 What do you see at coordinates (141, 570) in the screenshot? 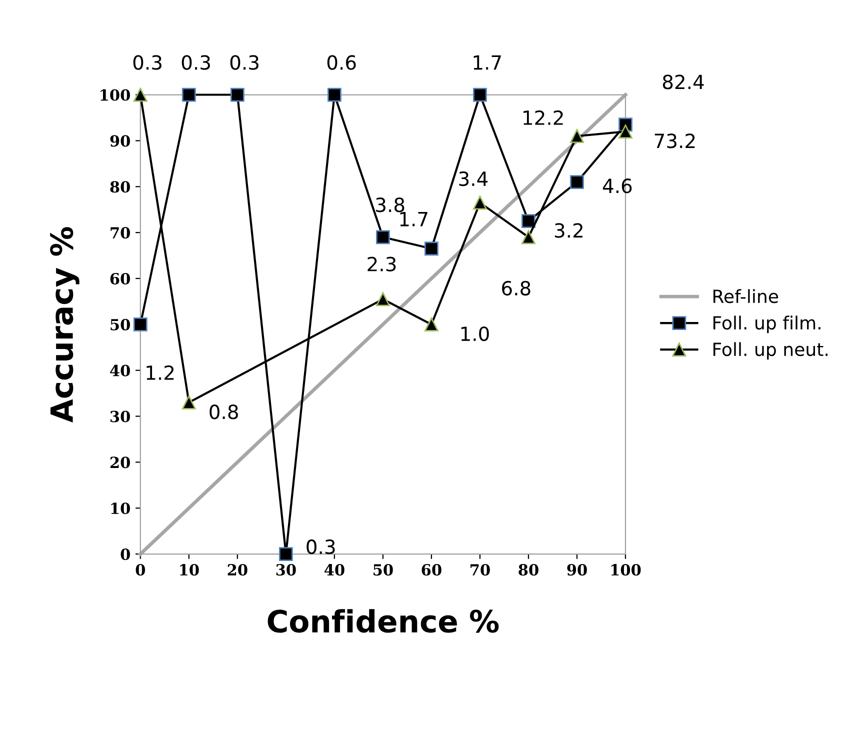
I see `x-tick-label: 0` at bounding box center [141, 570].